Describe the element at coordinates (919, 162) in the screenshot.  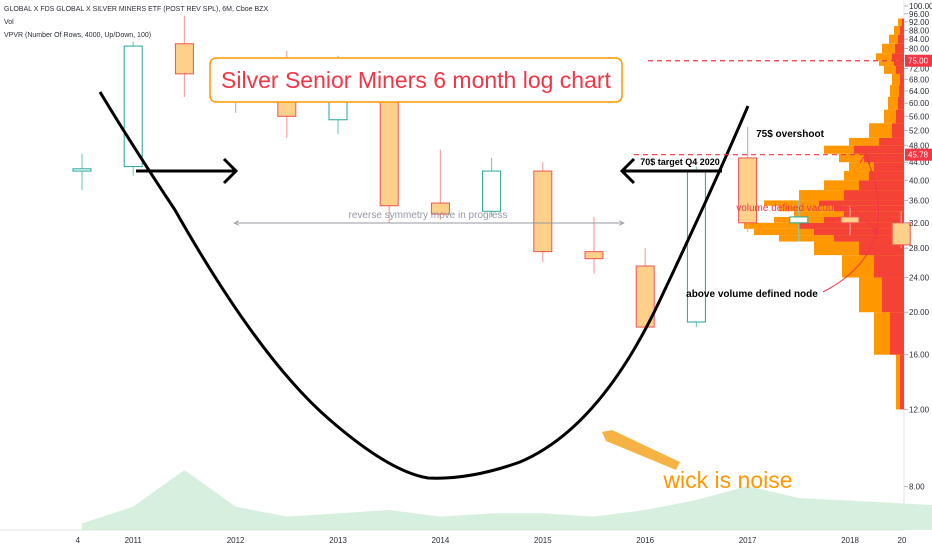
I see `y-tick-label: 44.00` at that location.